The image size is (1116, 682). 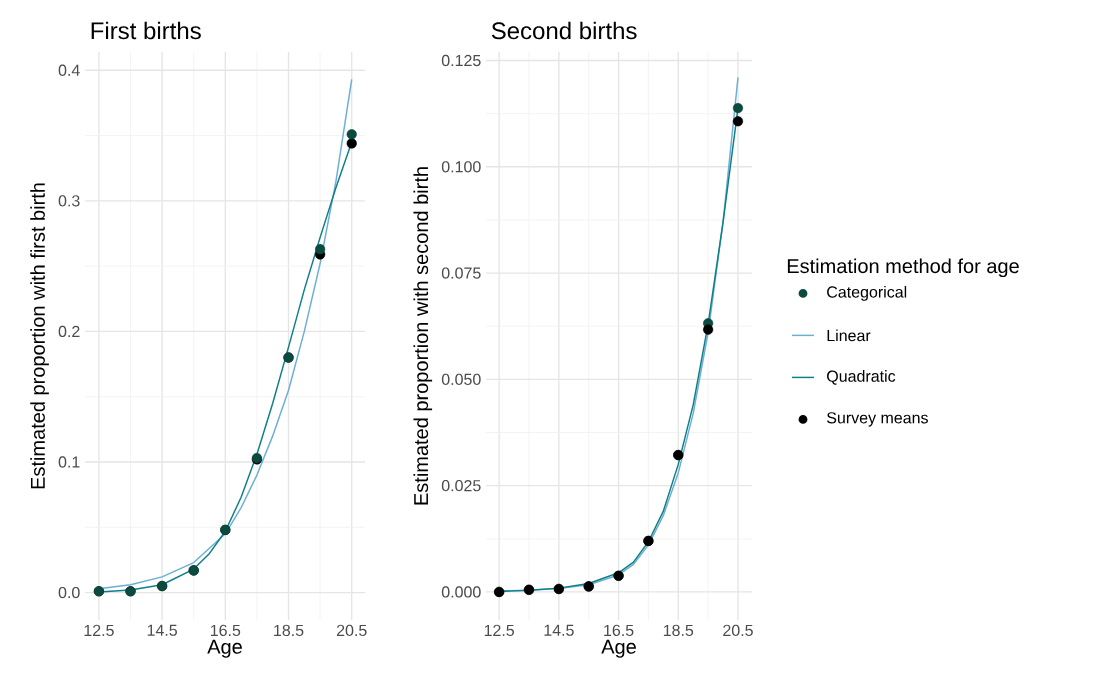 I want to click on y-tick-label: 0.100, so click(x=461, y=167).